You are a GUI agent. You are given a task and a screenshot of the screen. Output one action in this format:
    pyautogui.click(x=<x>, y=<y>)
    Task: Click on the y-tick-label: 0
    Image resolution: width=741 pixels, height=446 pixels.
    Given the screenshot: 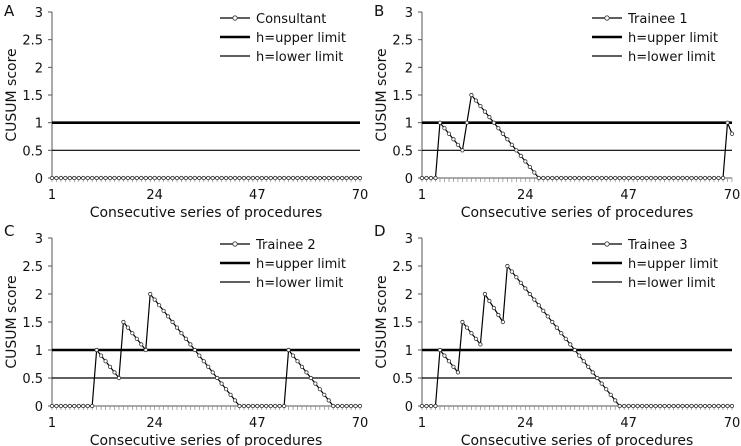 What is the action you would take?
    pyautogui.click(x=409, y=179)
    